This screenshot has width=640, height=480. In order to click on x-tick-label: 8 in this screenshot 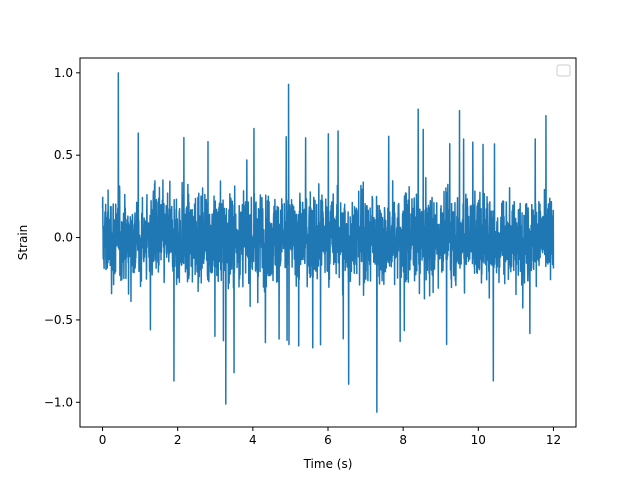, I will do `click(403, 440)`.